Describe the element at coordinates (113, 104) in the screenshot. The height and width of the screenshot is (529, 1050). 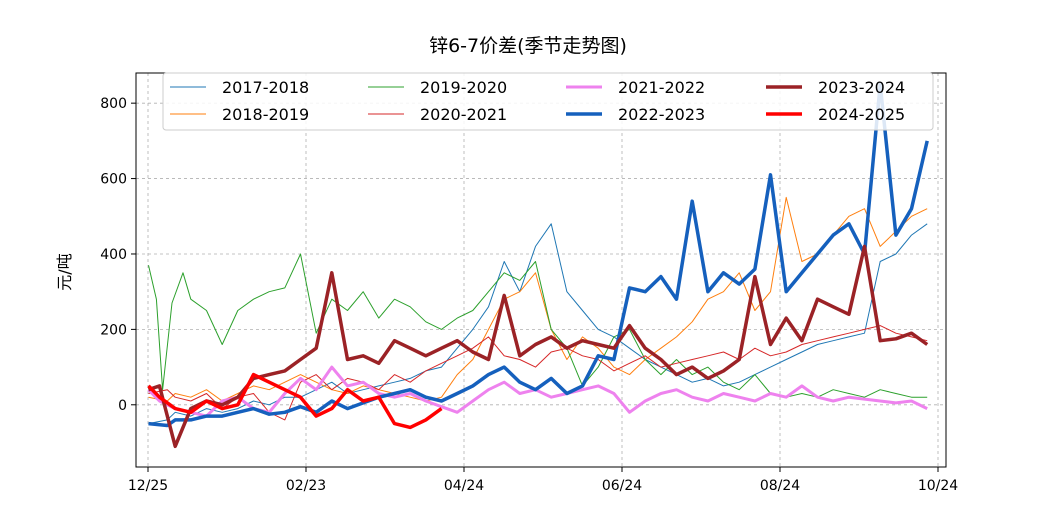
I see `y-tick-label: 800` at that location.